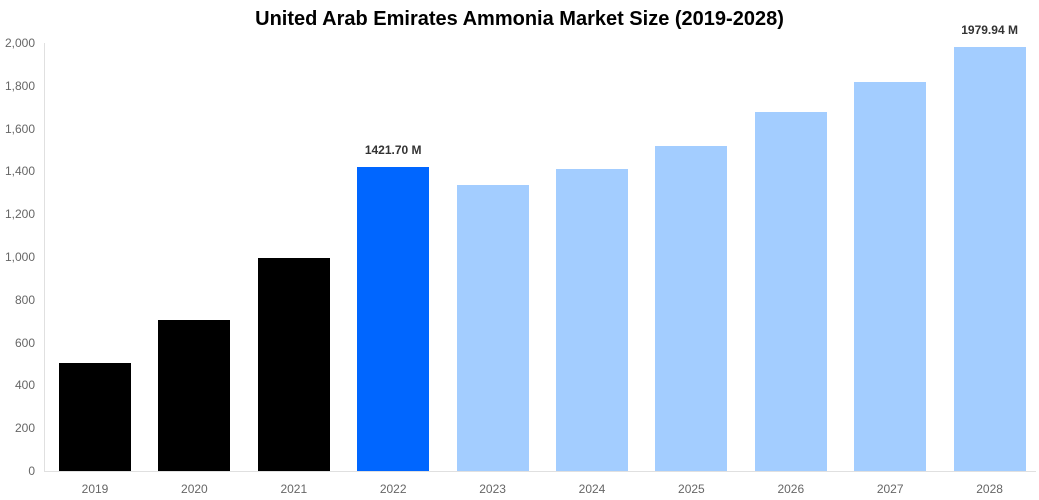 The width and height of the screenshot is (1039, 500). Describe the element at coordinates (24, 342) in the screenshot. I see `y-tick-label: 600` at that location.